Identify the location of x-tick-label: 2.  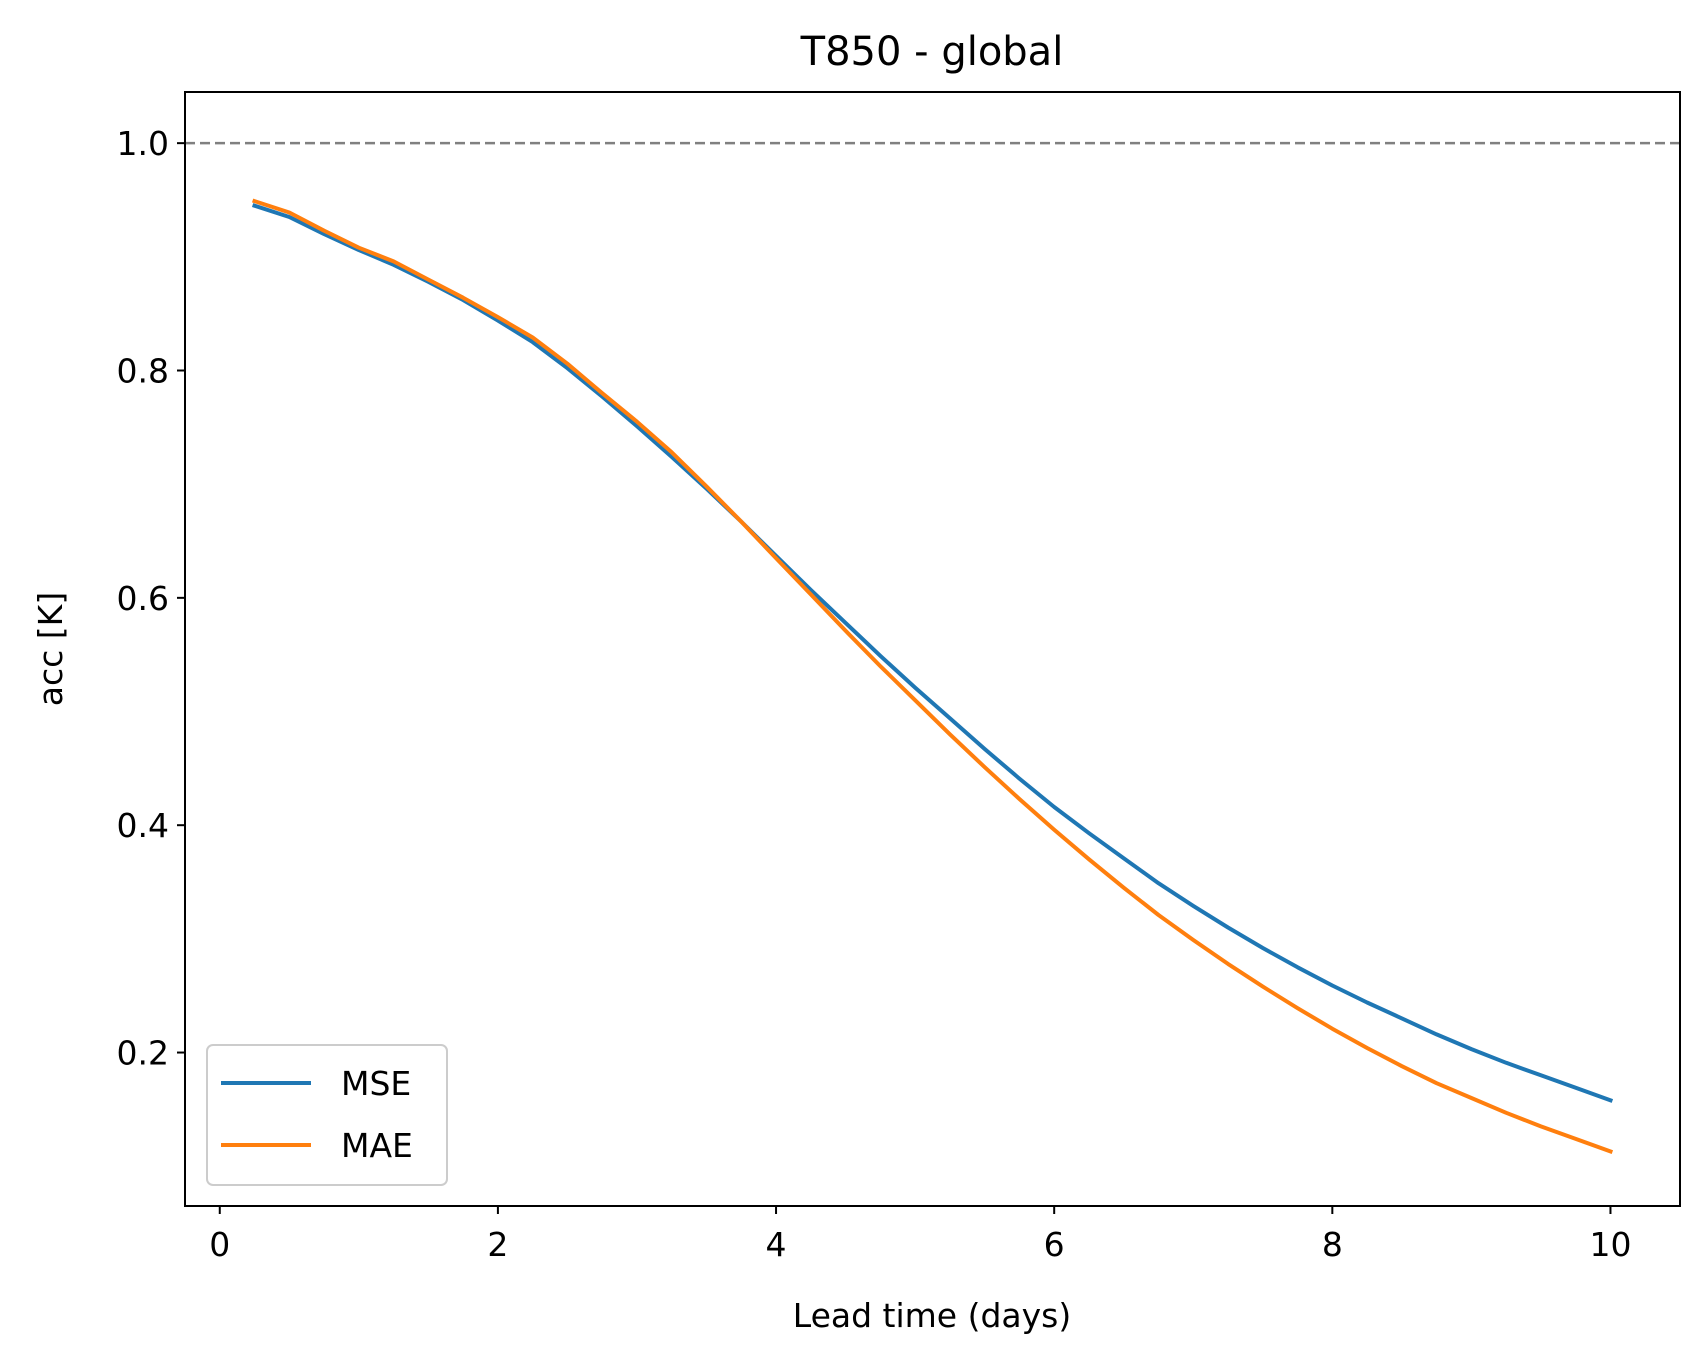
(497, 1244).